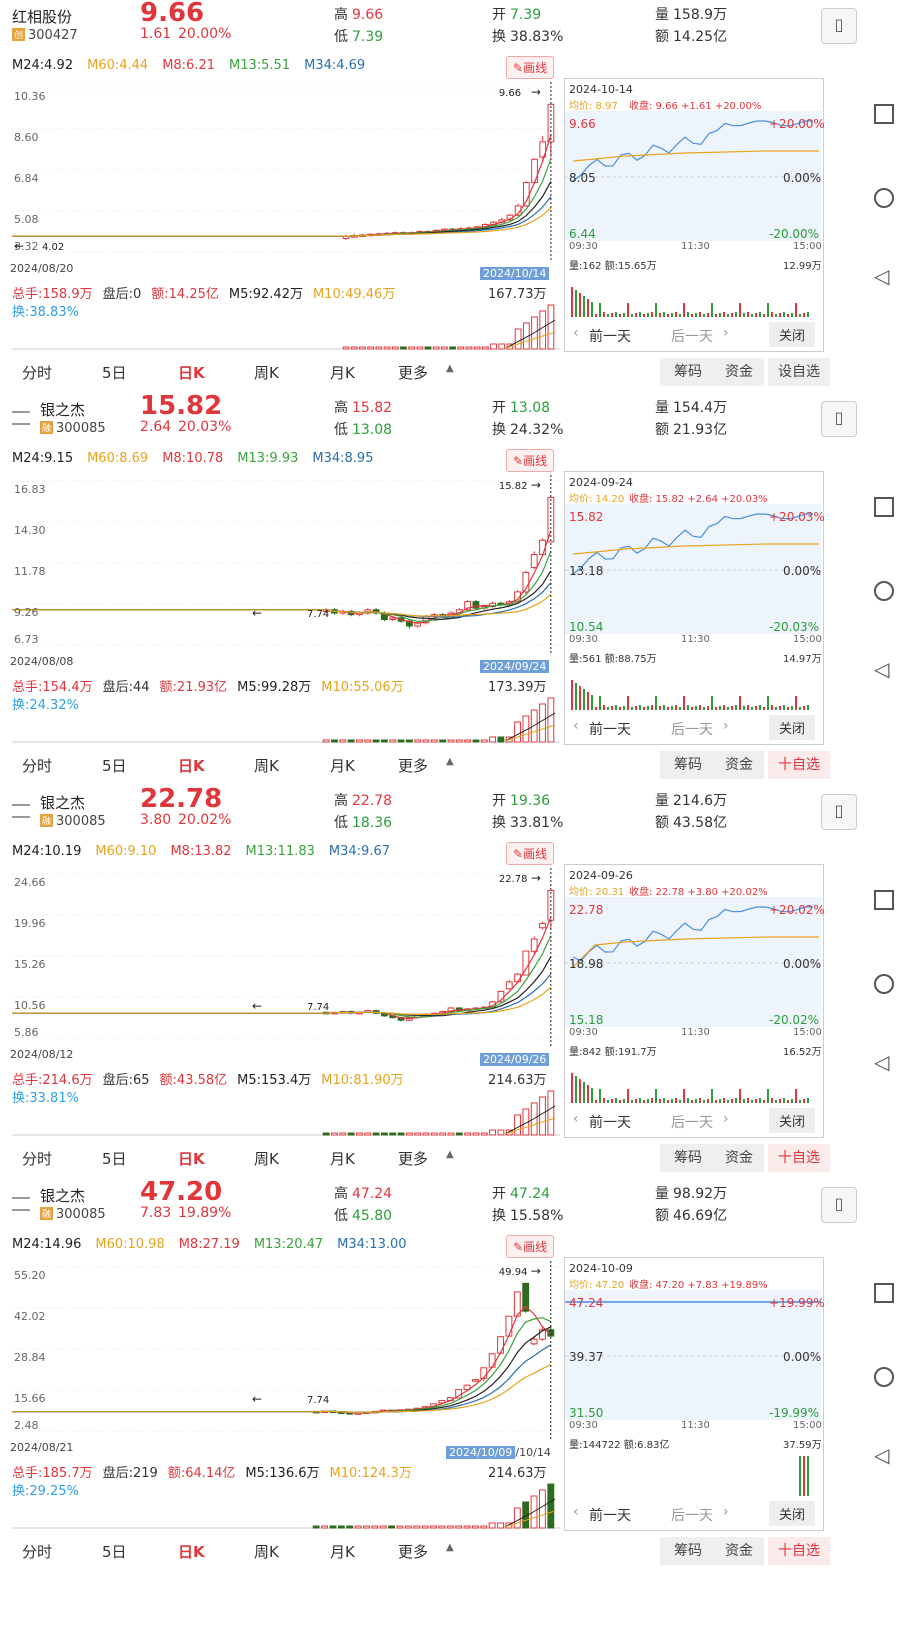  What do you see at coordinates (354, 294) in the screenshot?
I see `volume-m10: M10:49.46万` at bounding box center [354, 294].